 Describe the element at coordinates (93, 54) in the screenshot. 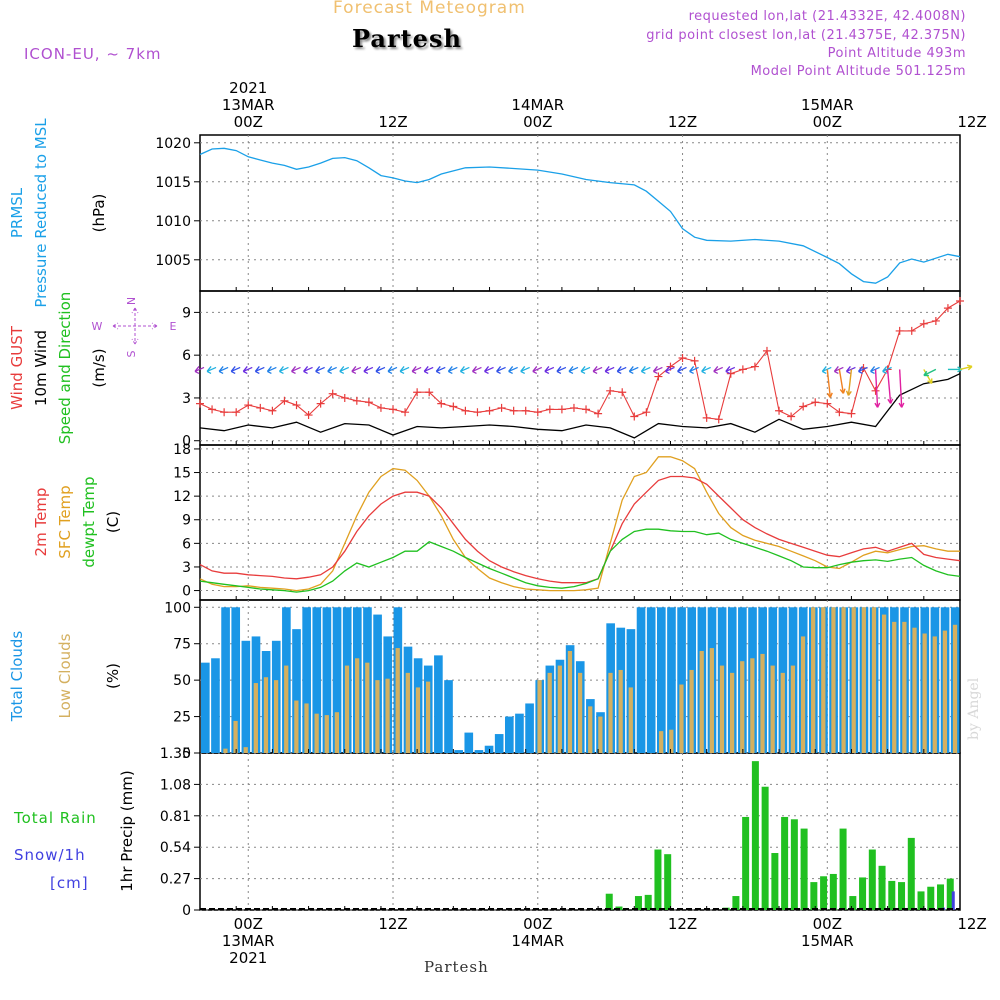

I see `model-label: ICON-EU, ~ 7km` at that location.